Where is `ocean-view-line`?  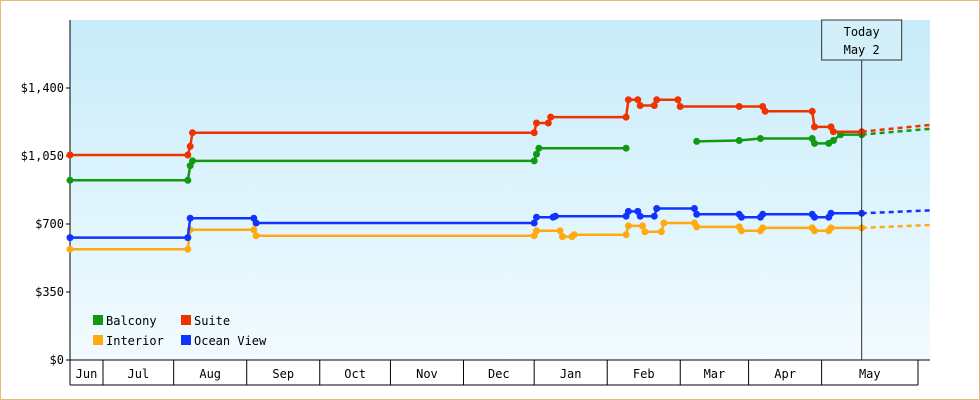
ocean-view-line is located at coordinates (466, 223).